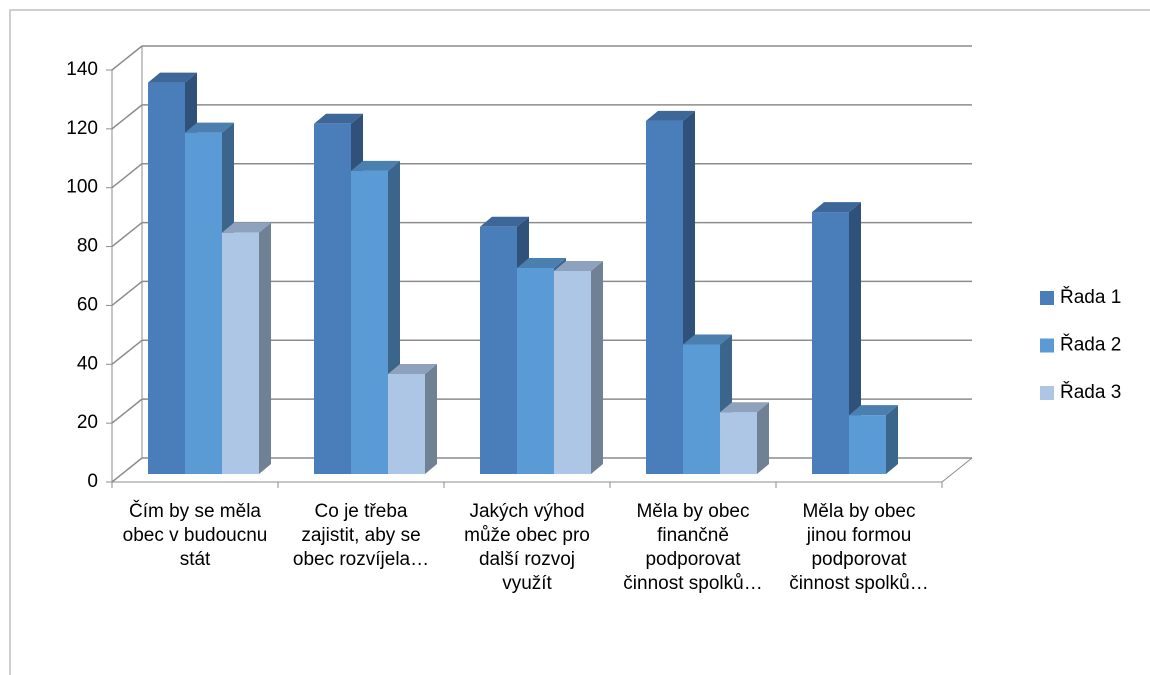 Image resolution: width=1150 pixels, height=675 pixels. I want to click on y-tick-label: 100, so click(82, 187).